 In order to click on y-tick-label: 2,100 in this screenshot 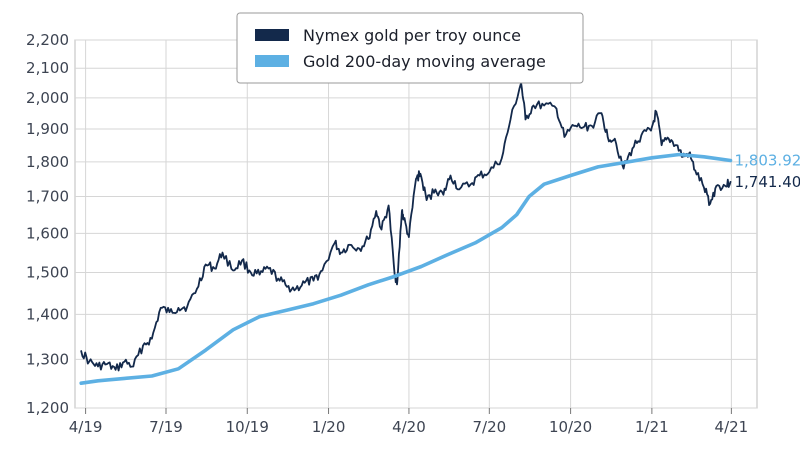, I will do `click(47, 68)`.